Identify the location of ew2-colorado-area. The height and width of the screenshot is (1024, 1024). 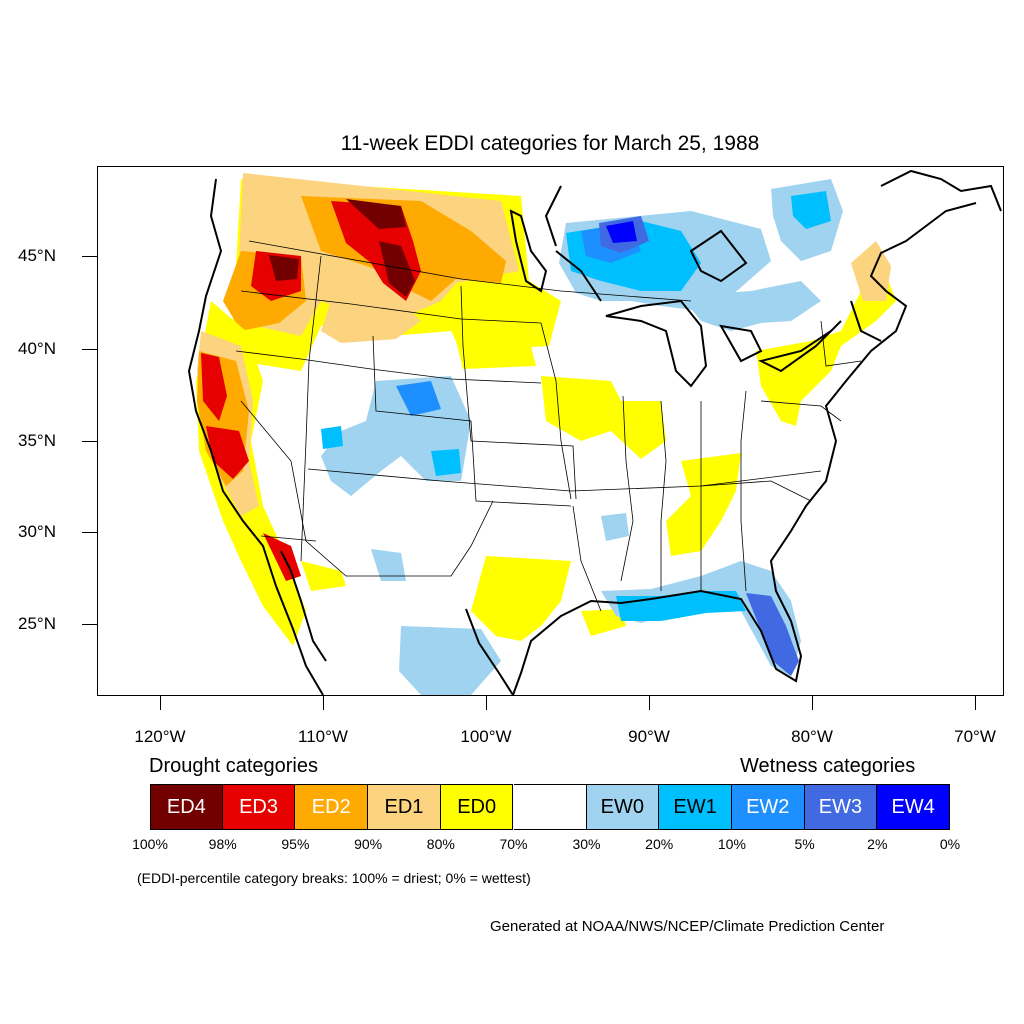
(418, 398).